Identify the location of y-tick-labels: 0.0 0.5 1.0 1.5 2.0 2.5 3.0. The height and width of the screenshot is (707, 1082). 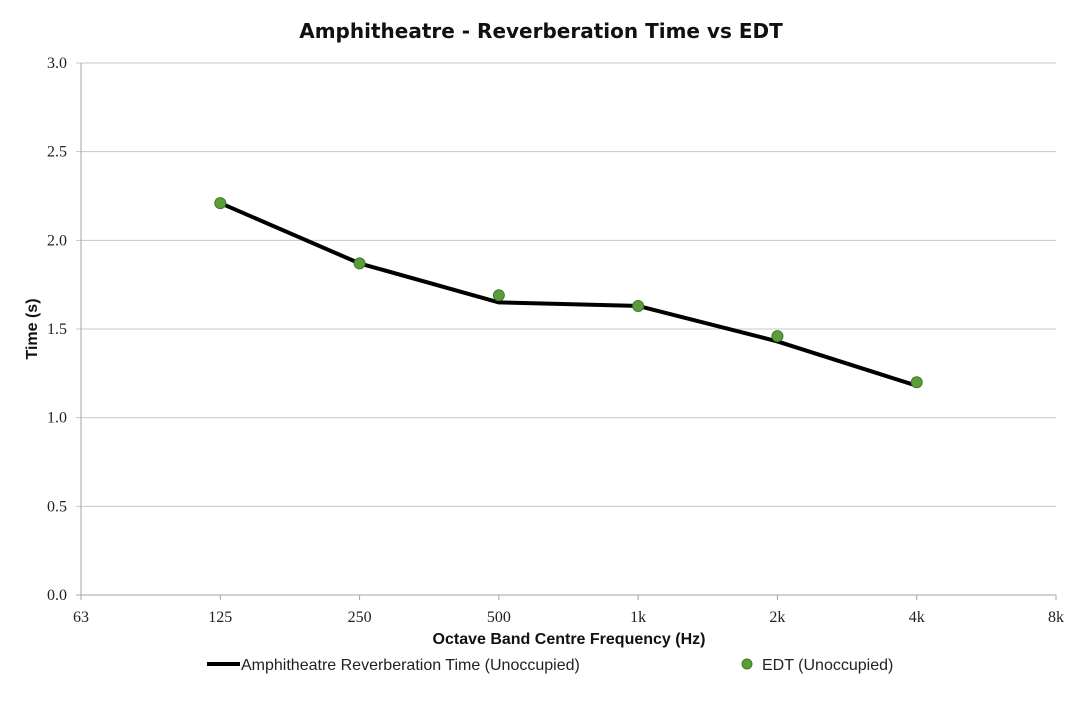
(57, 329).